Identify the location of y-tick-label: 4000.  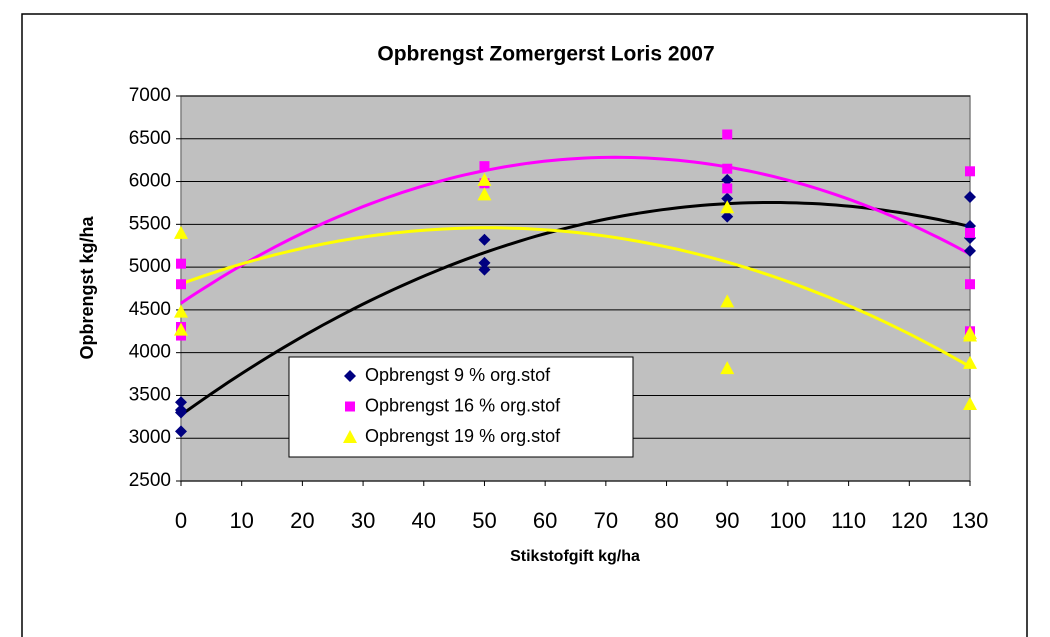
(150, 352).